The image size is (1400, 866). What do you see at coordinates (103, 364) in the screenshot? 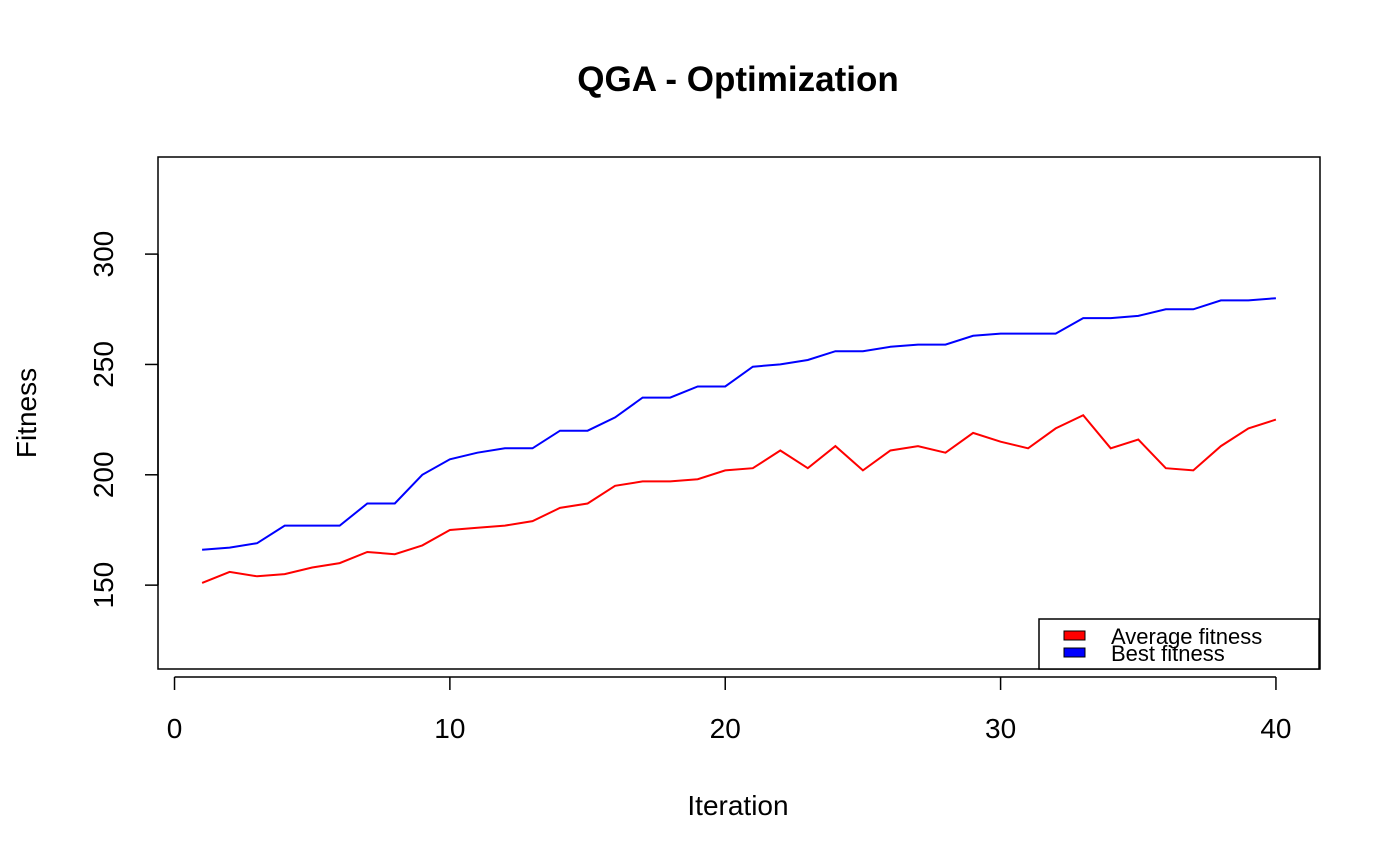
I see `y-tick-label: 250` at bounding box center [103, 364].